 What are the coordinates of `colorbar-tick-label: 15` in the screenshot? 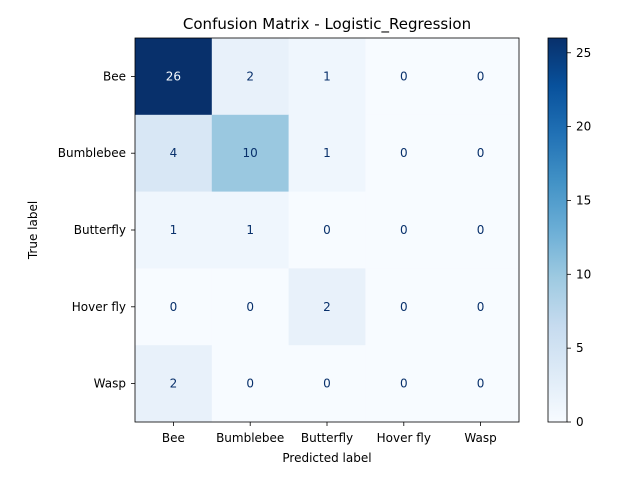 It's located at (583, 200).